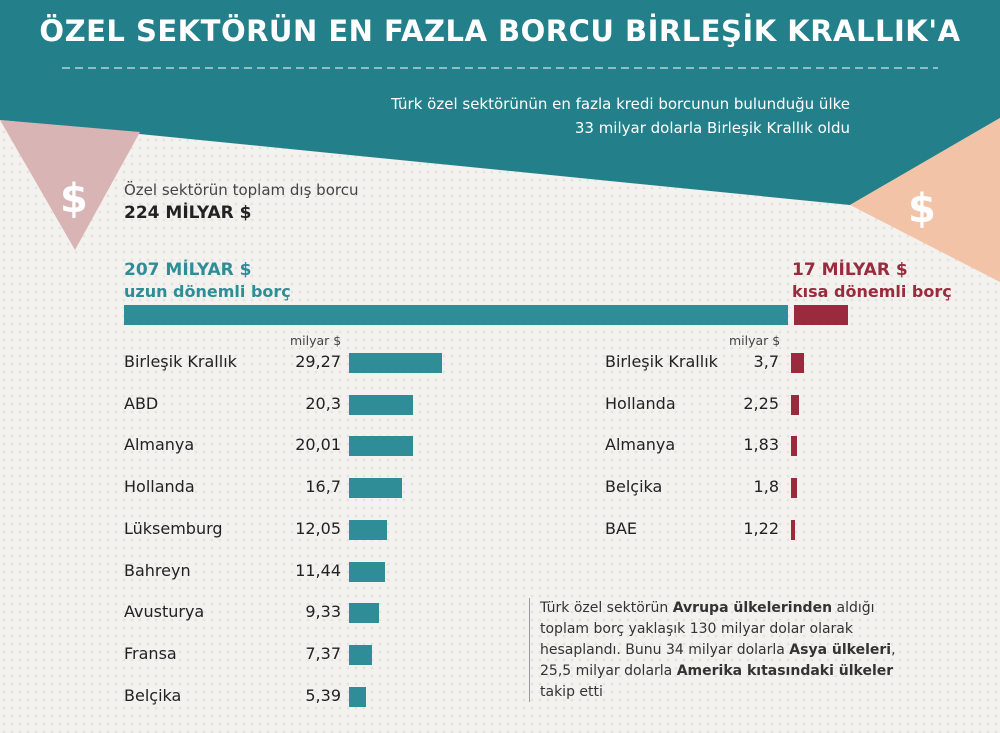  Describe the element at coordinates (141, 403) in the screenshot. I see `country-label: ABD` at that location.